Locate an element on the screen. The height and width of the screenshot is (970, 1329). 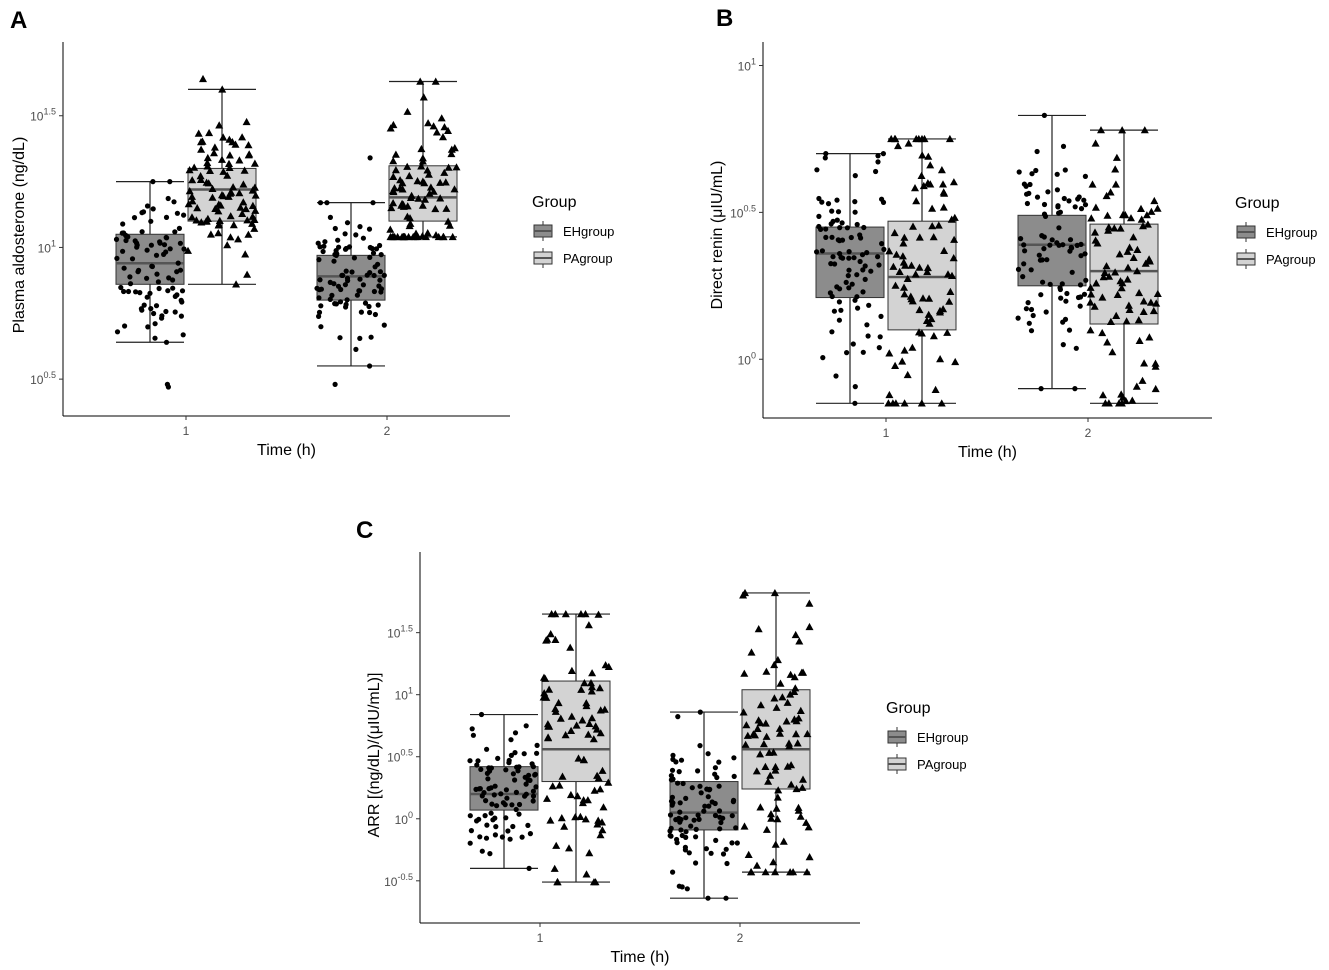
y-tick-exponent: 0.5 is located at coordinates (49, 375).